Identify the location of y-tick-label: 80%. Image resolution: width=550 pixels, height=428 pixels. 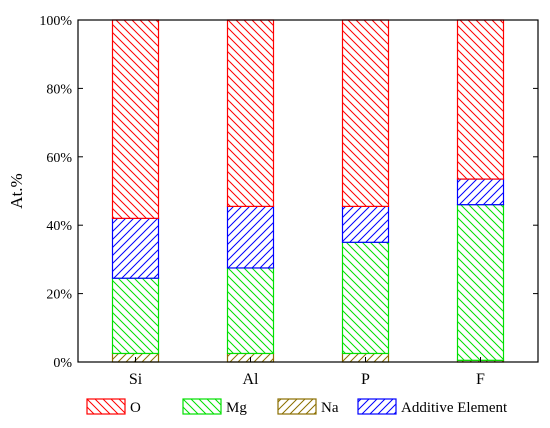
(59, 89).